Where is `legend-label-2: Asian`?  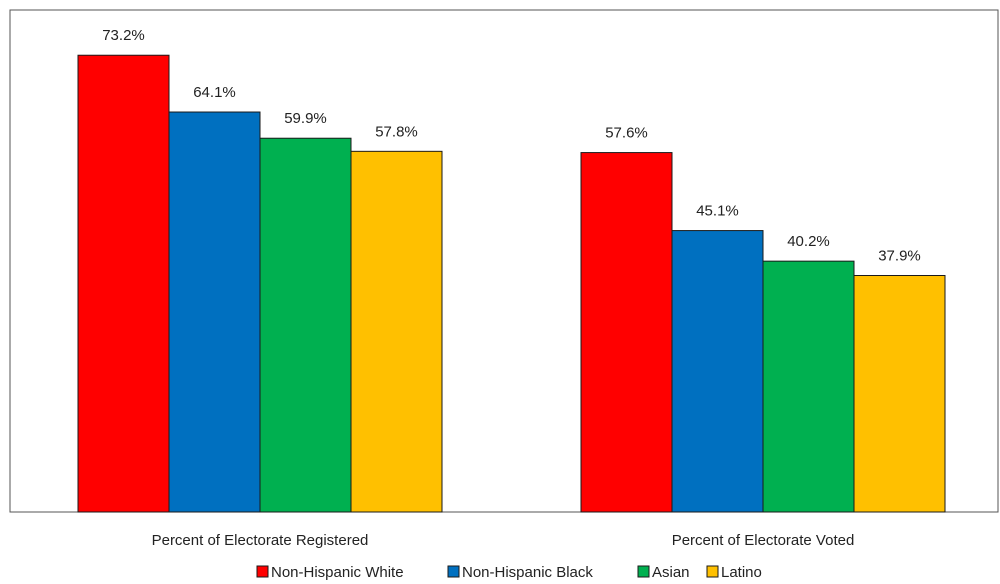
legend-label-2: Asian is located at coordinates (671, 572).